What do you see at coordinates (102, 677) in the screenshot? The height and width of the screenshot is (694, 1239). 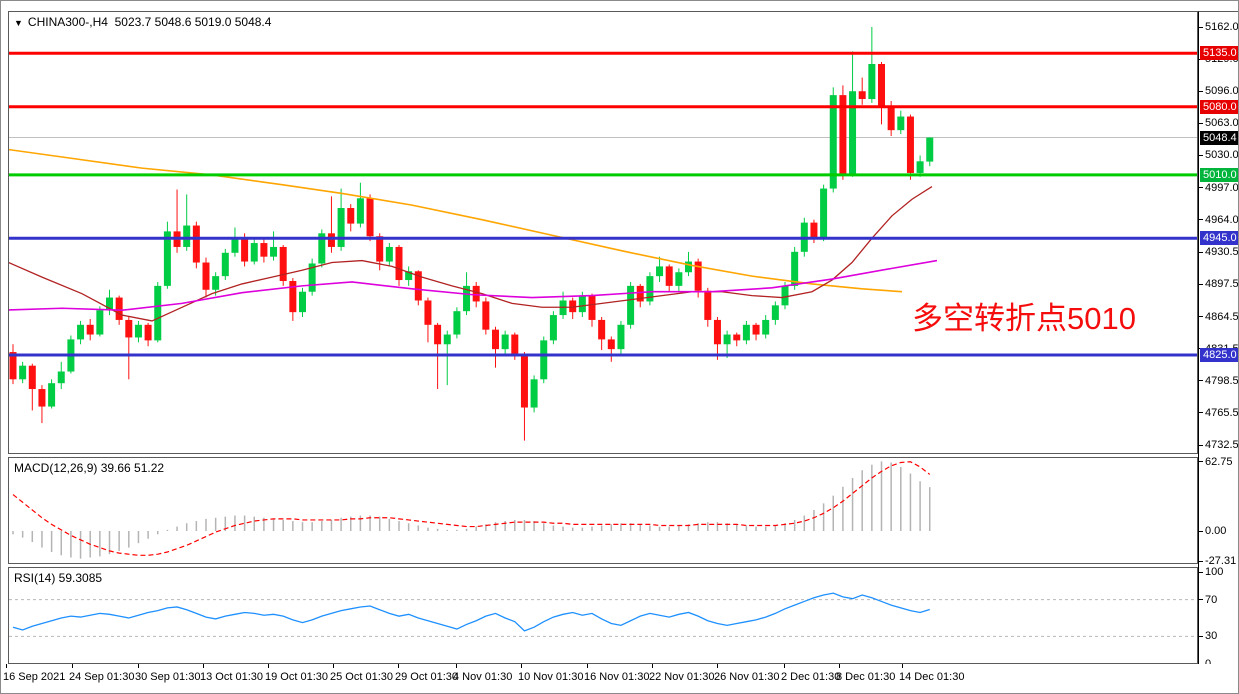 I see `time-axis-label: 24 Sep 01:30` at bounding box center [102, 677].